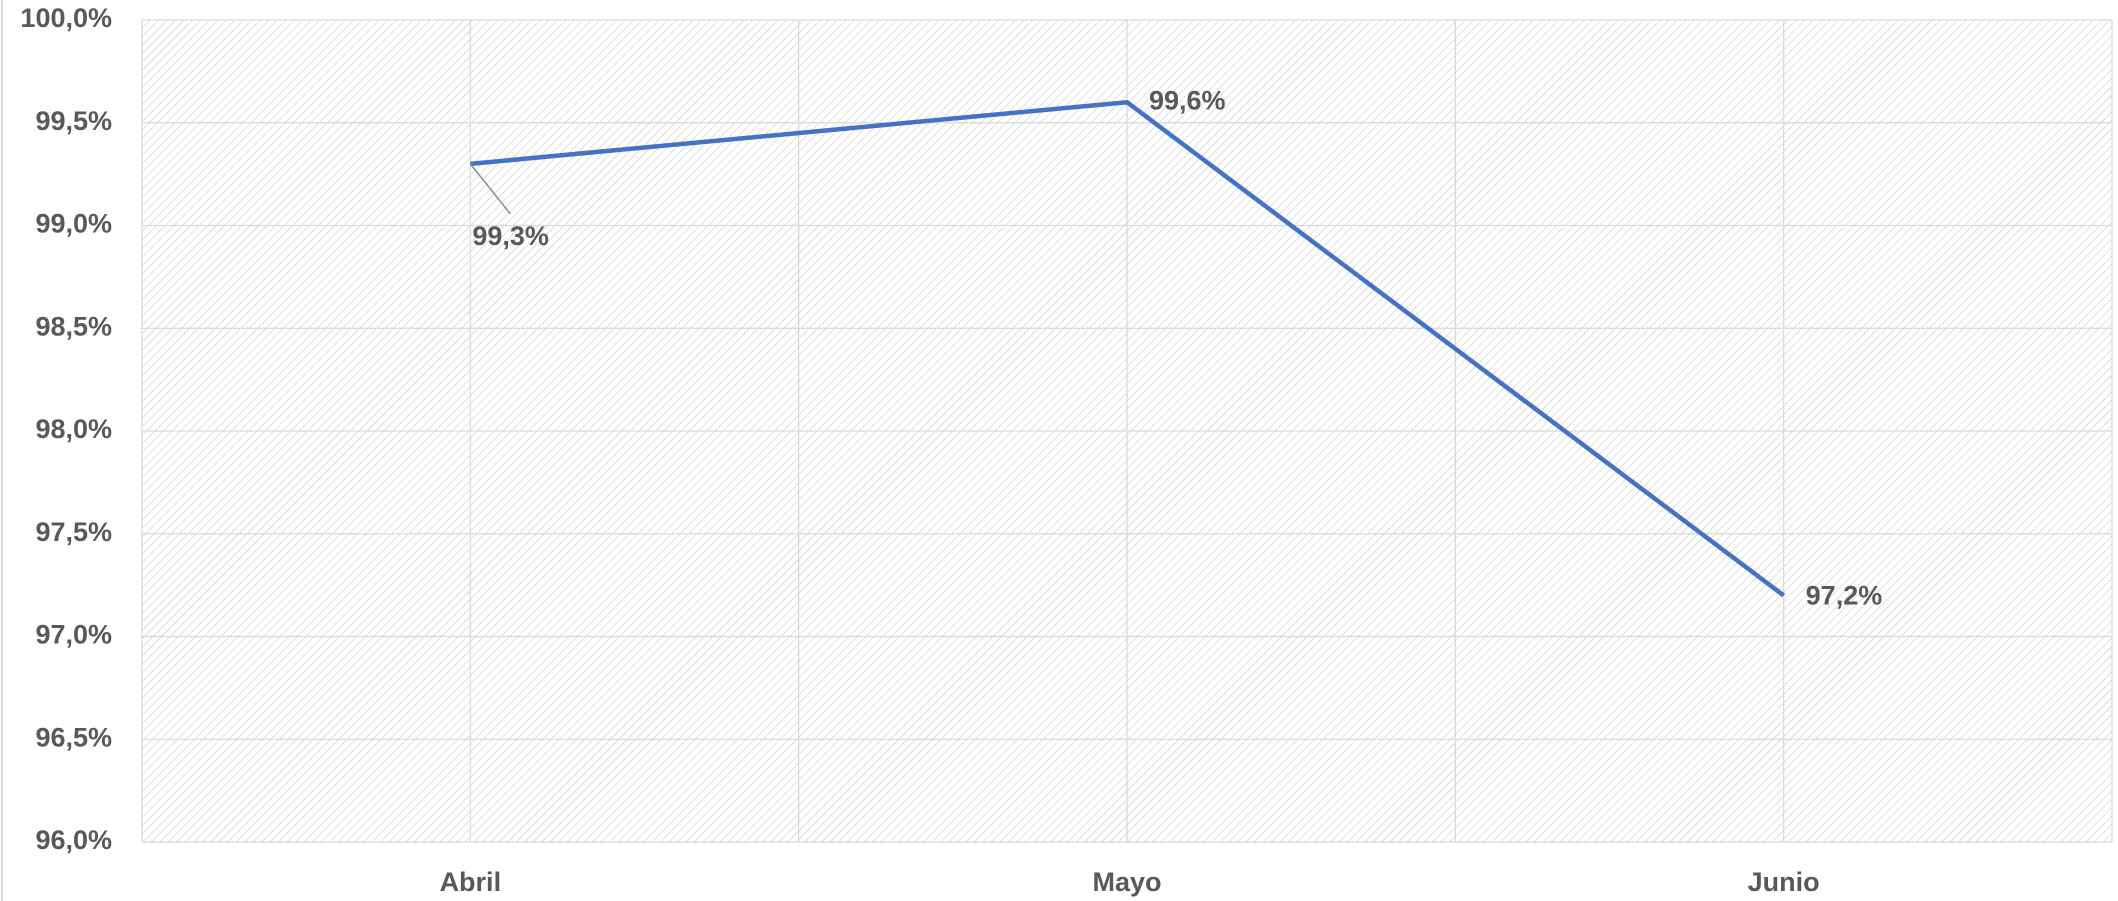 Image resolution: width=2118 pixels, height=901 pixels. What do you see at coordinates (1784, 882) in the screenshot?
I see `x-tick-label: Junio` at bounding box center [1784, 882].